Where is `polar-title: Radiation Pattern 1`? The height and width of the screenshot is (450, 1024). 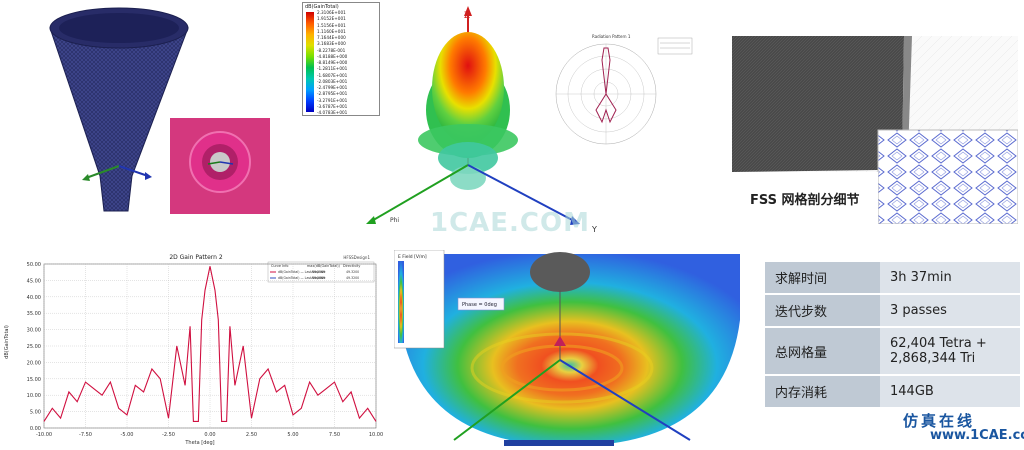
polar-title: Radiation Pattern 1 is located at coordinates (611, 36).